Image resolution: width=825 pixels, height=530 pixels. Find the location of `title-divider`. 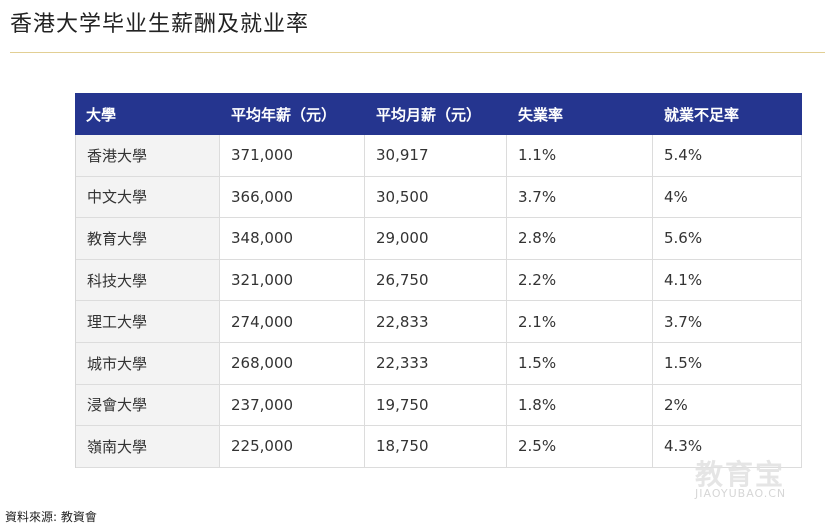

title-divider is located at coordinates (417, 52).